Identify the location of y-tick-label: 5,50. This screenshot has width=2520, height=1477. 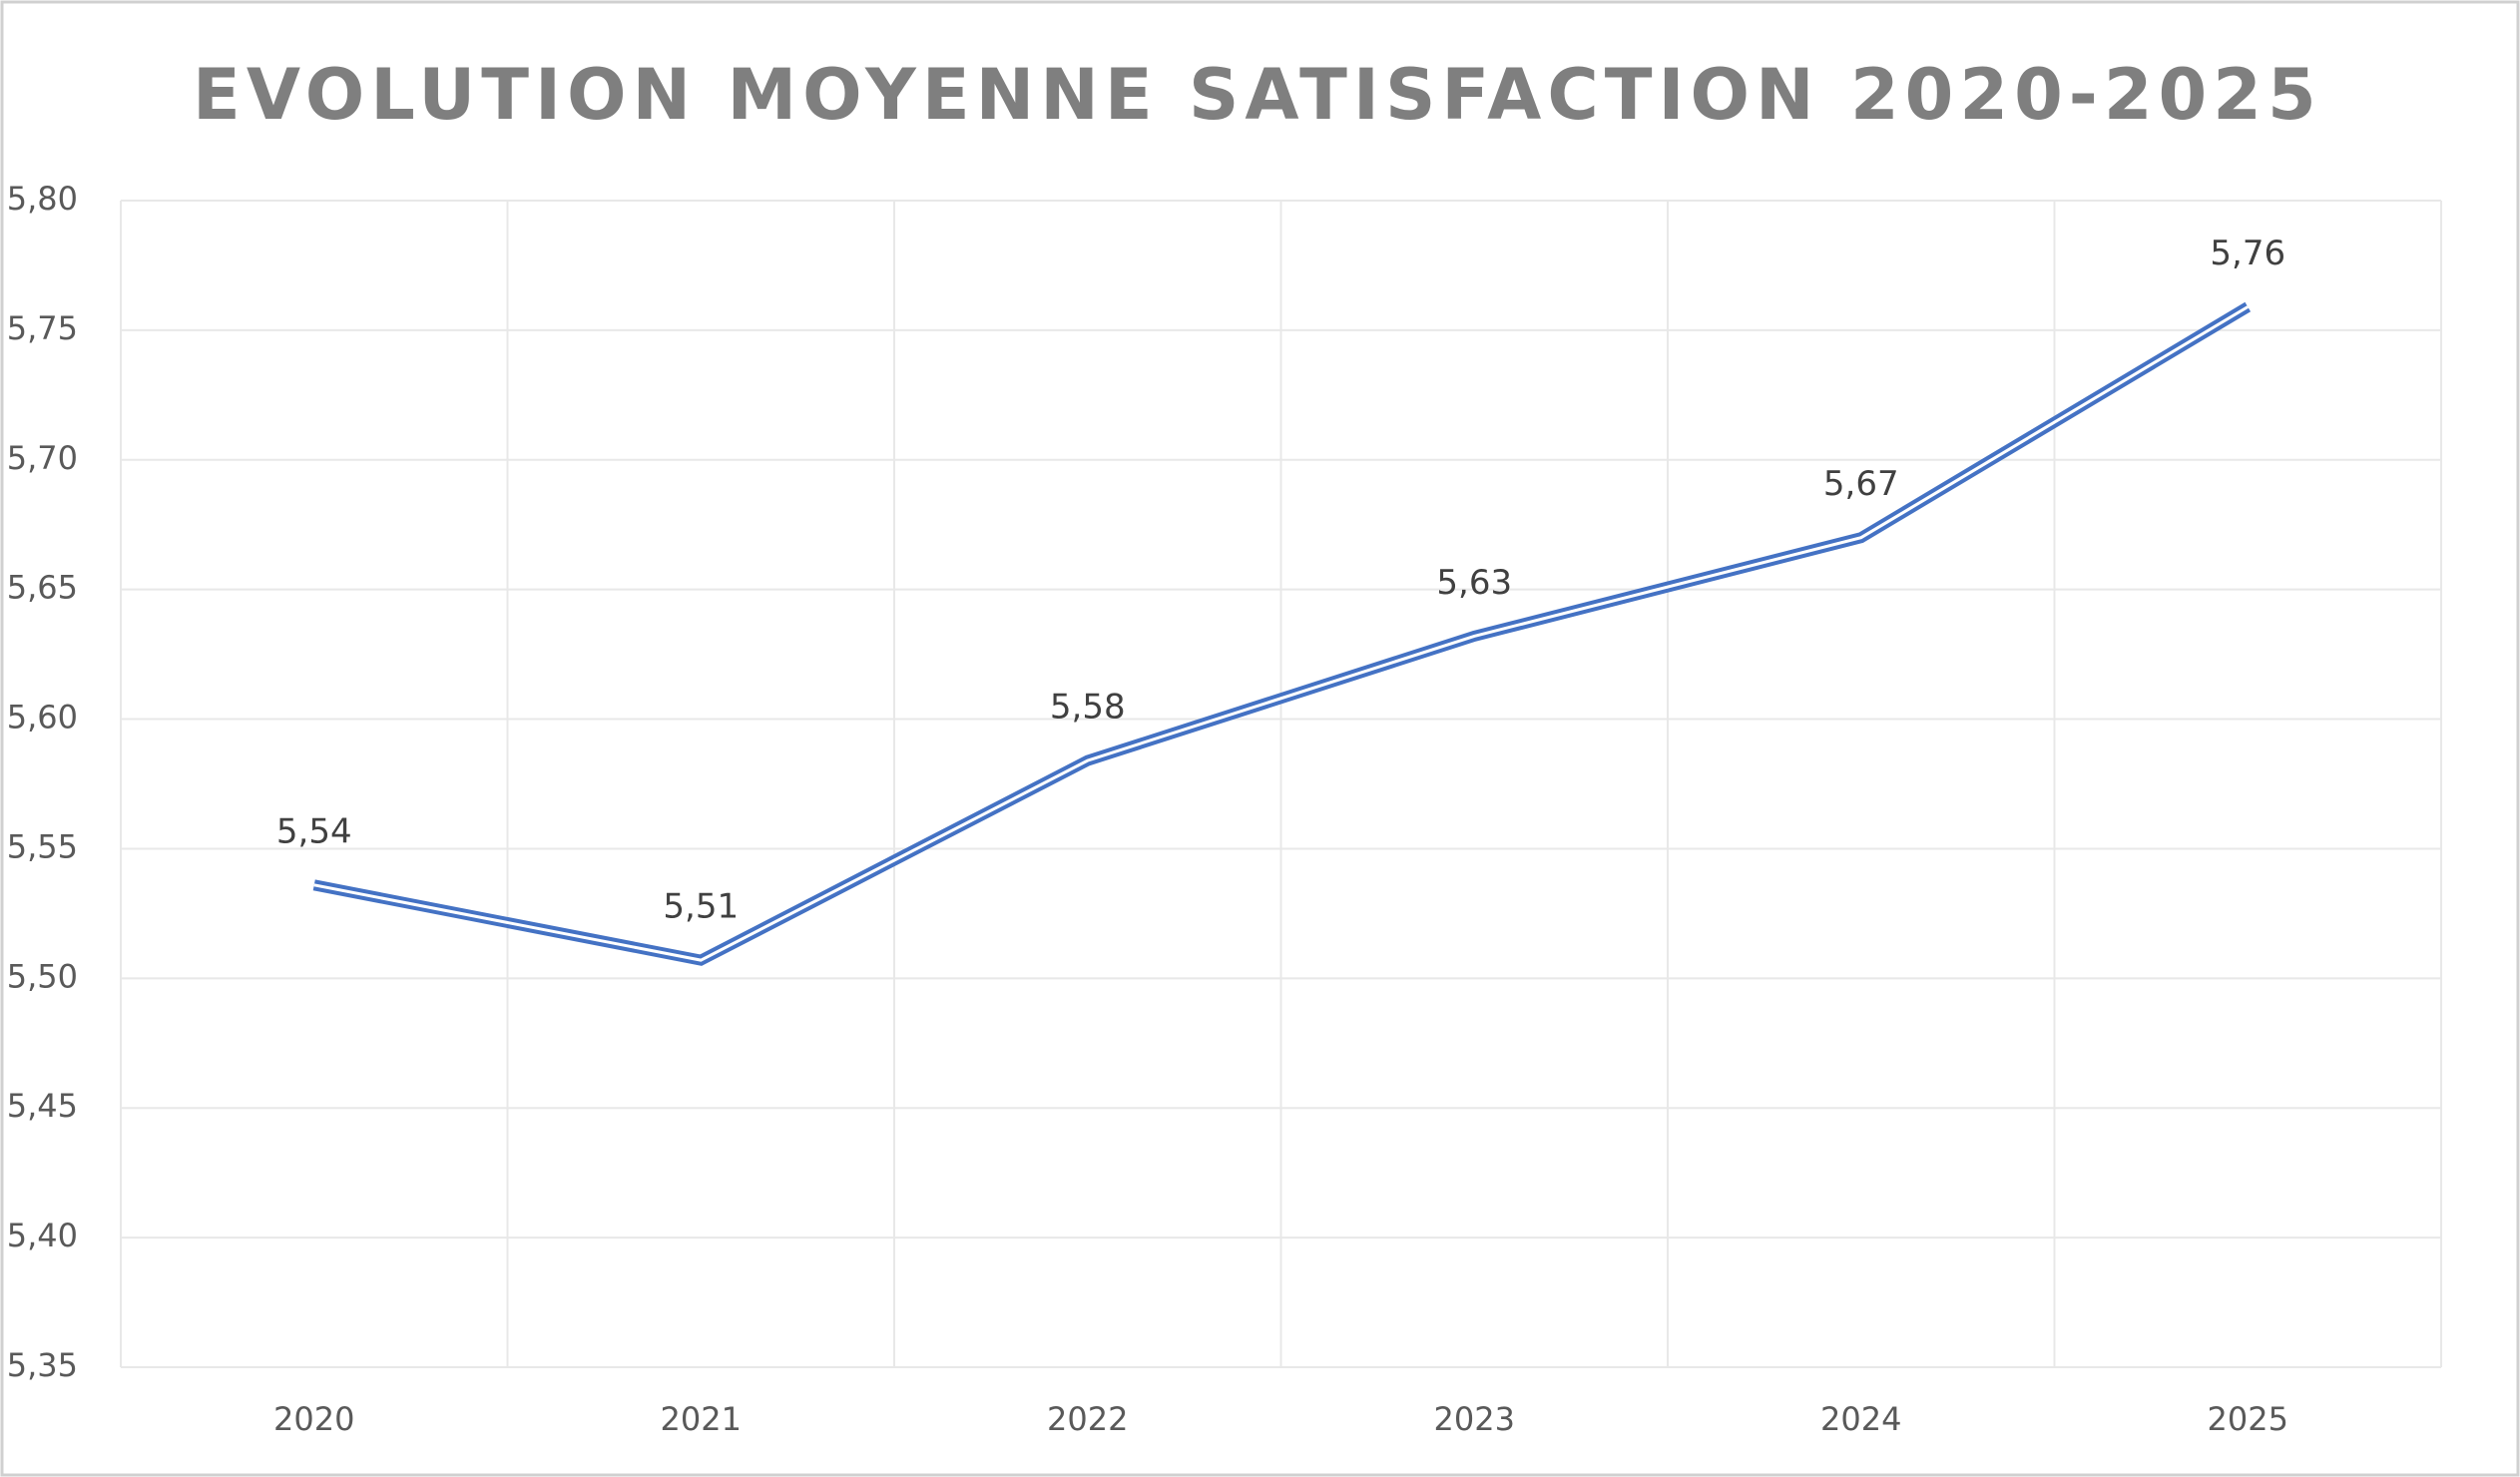
(42, 976).